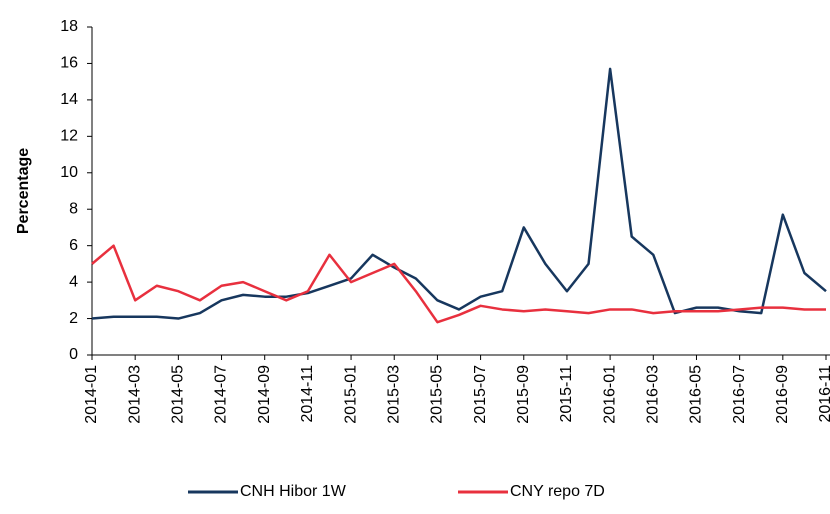 This screenshot has height=514, width=830. What do you see at coordinates (134, 394) in the screenshot?
I see `x-tick-label: 2014-03` at bounding box center [134, 394].